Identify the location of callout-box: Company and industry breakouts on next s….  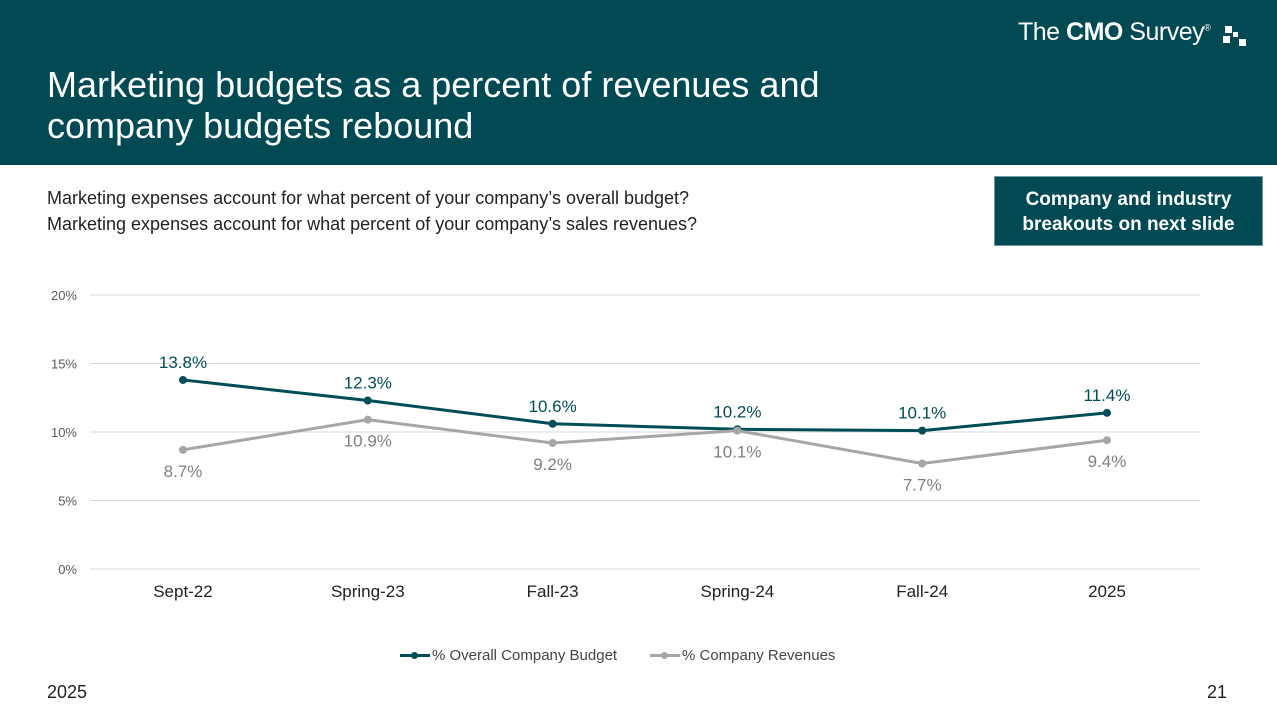
(1128, 211).